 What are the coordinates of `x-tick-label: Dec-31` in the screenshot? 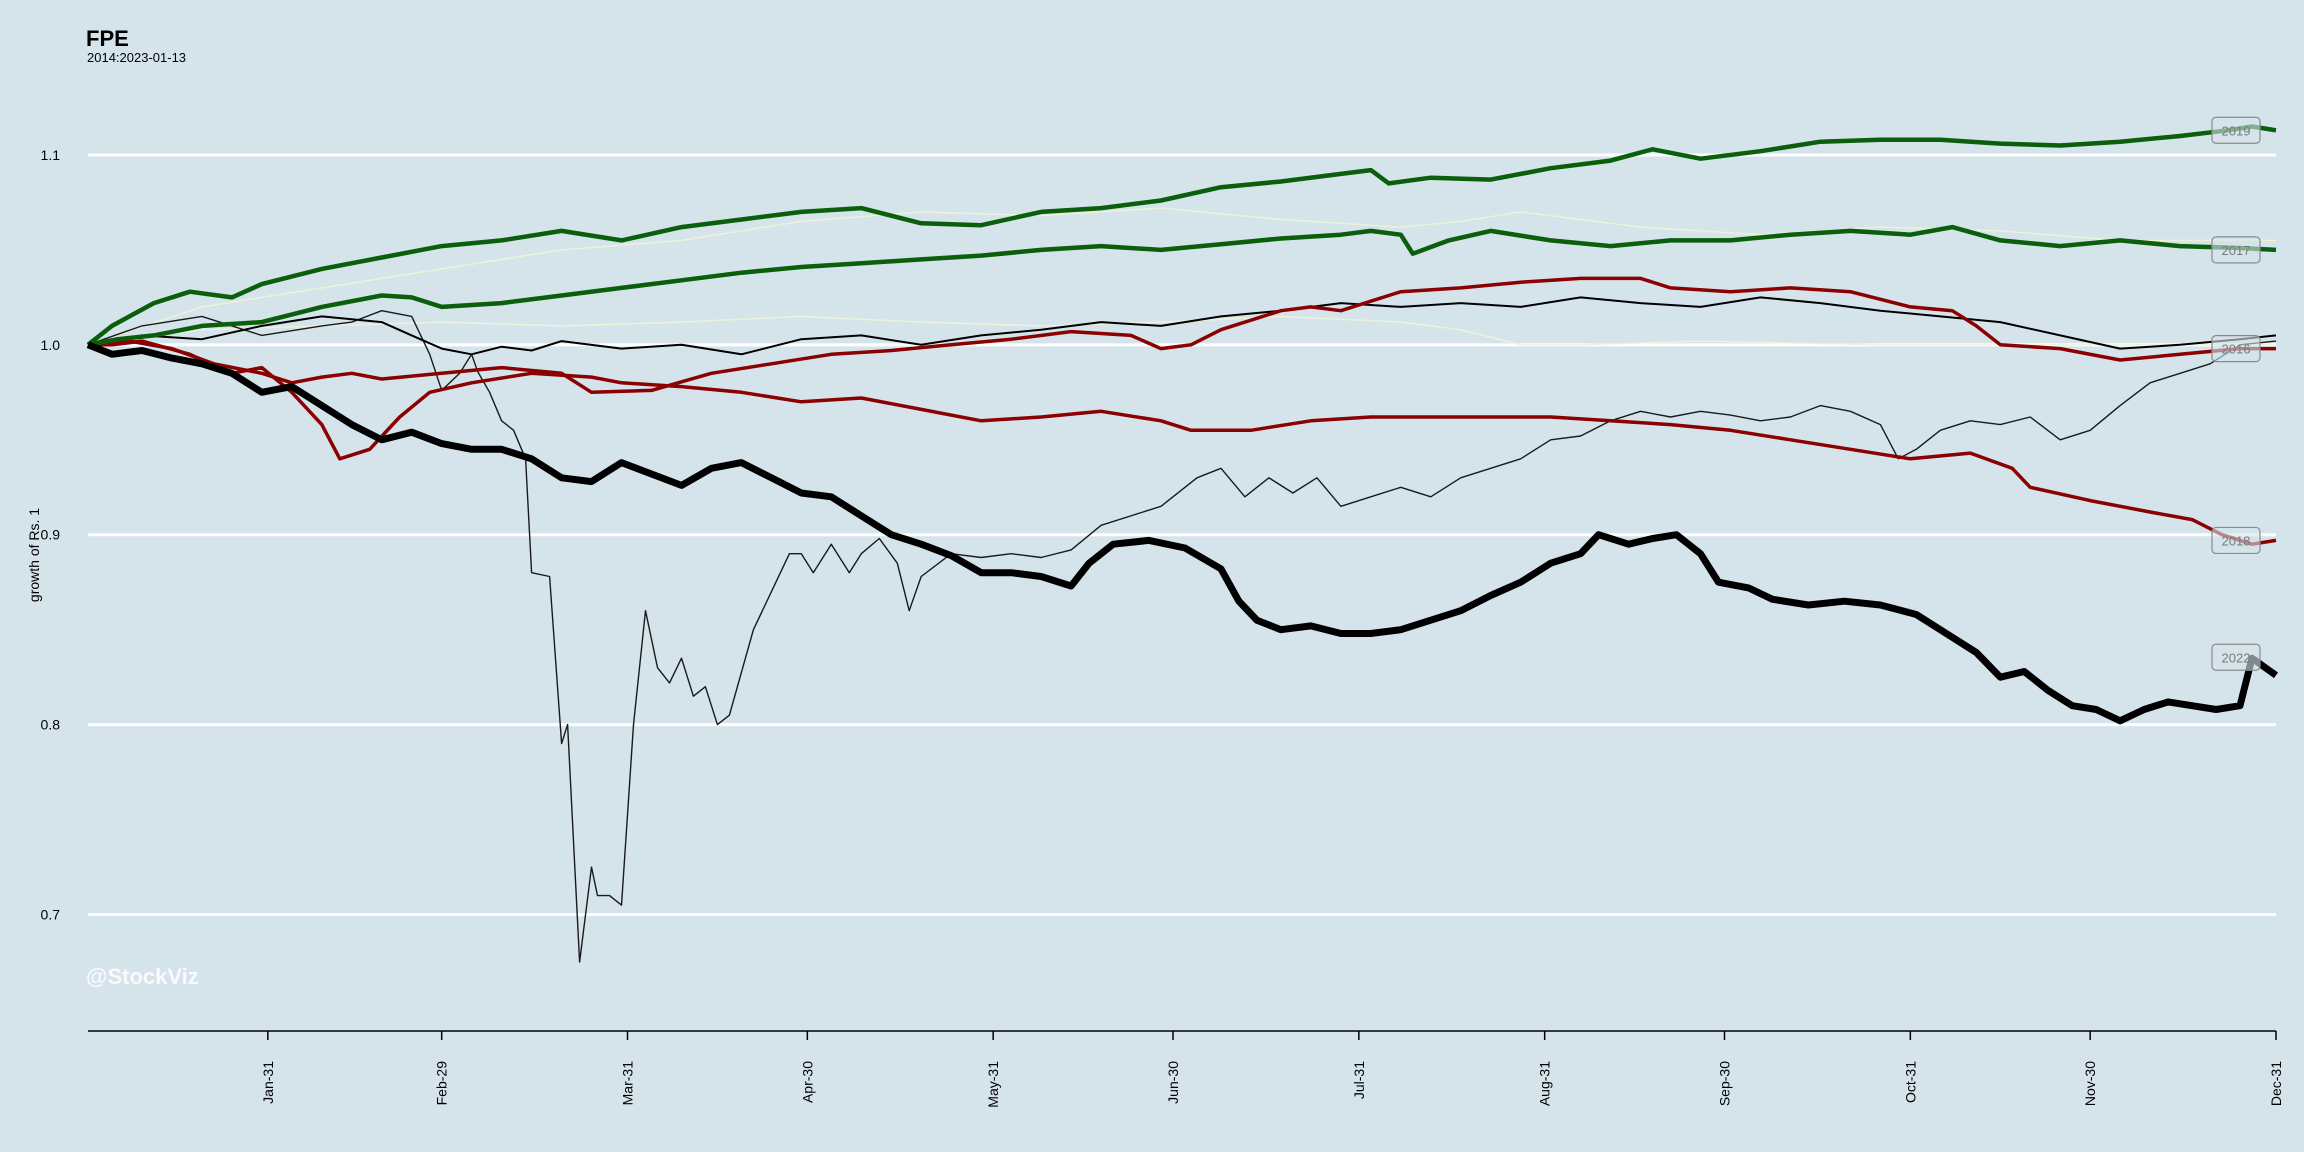 It's located at (2276, 1083).